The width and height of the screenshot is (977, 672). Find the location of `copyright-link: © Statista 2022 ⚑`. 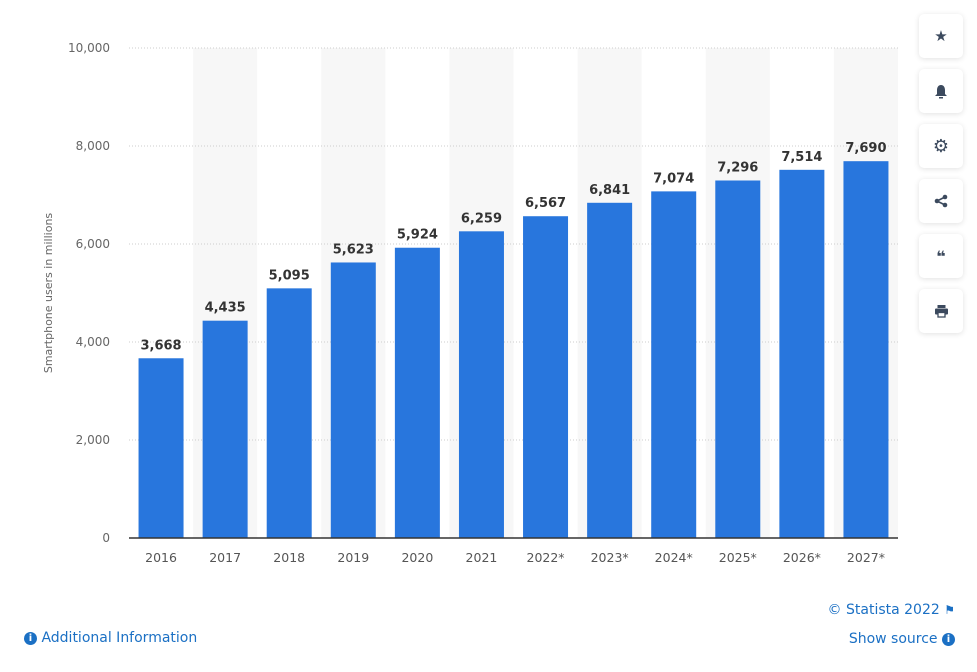

copyright-link: © Statista 2022 ⚑ is located at coordinates (891, 610).